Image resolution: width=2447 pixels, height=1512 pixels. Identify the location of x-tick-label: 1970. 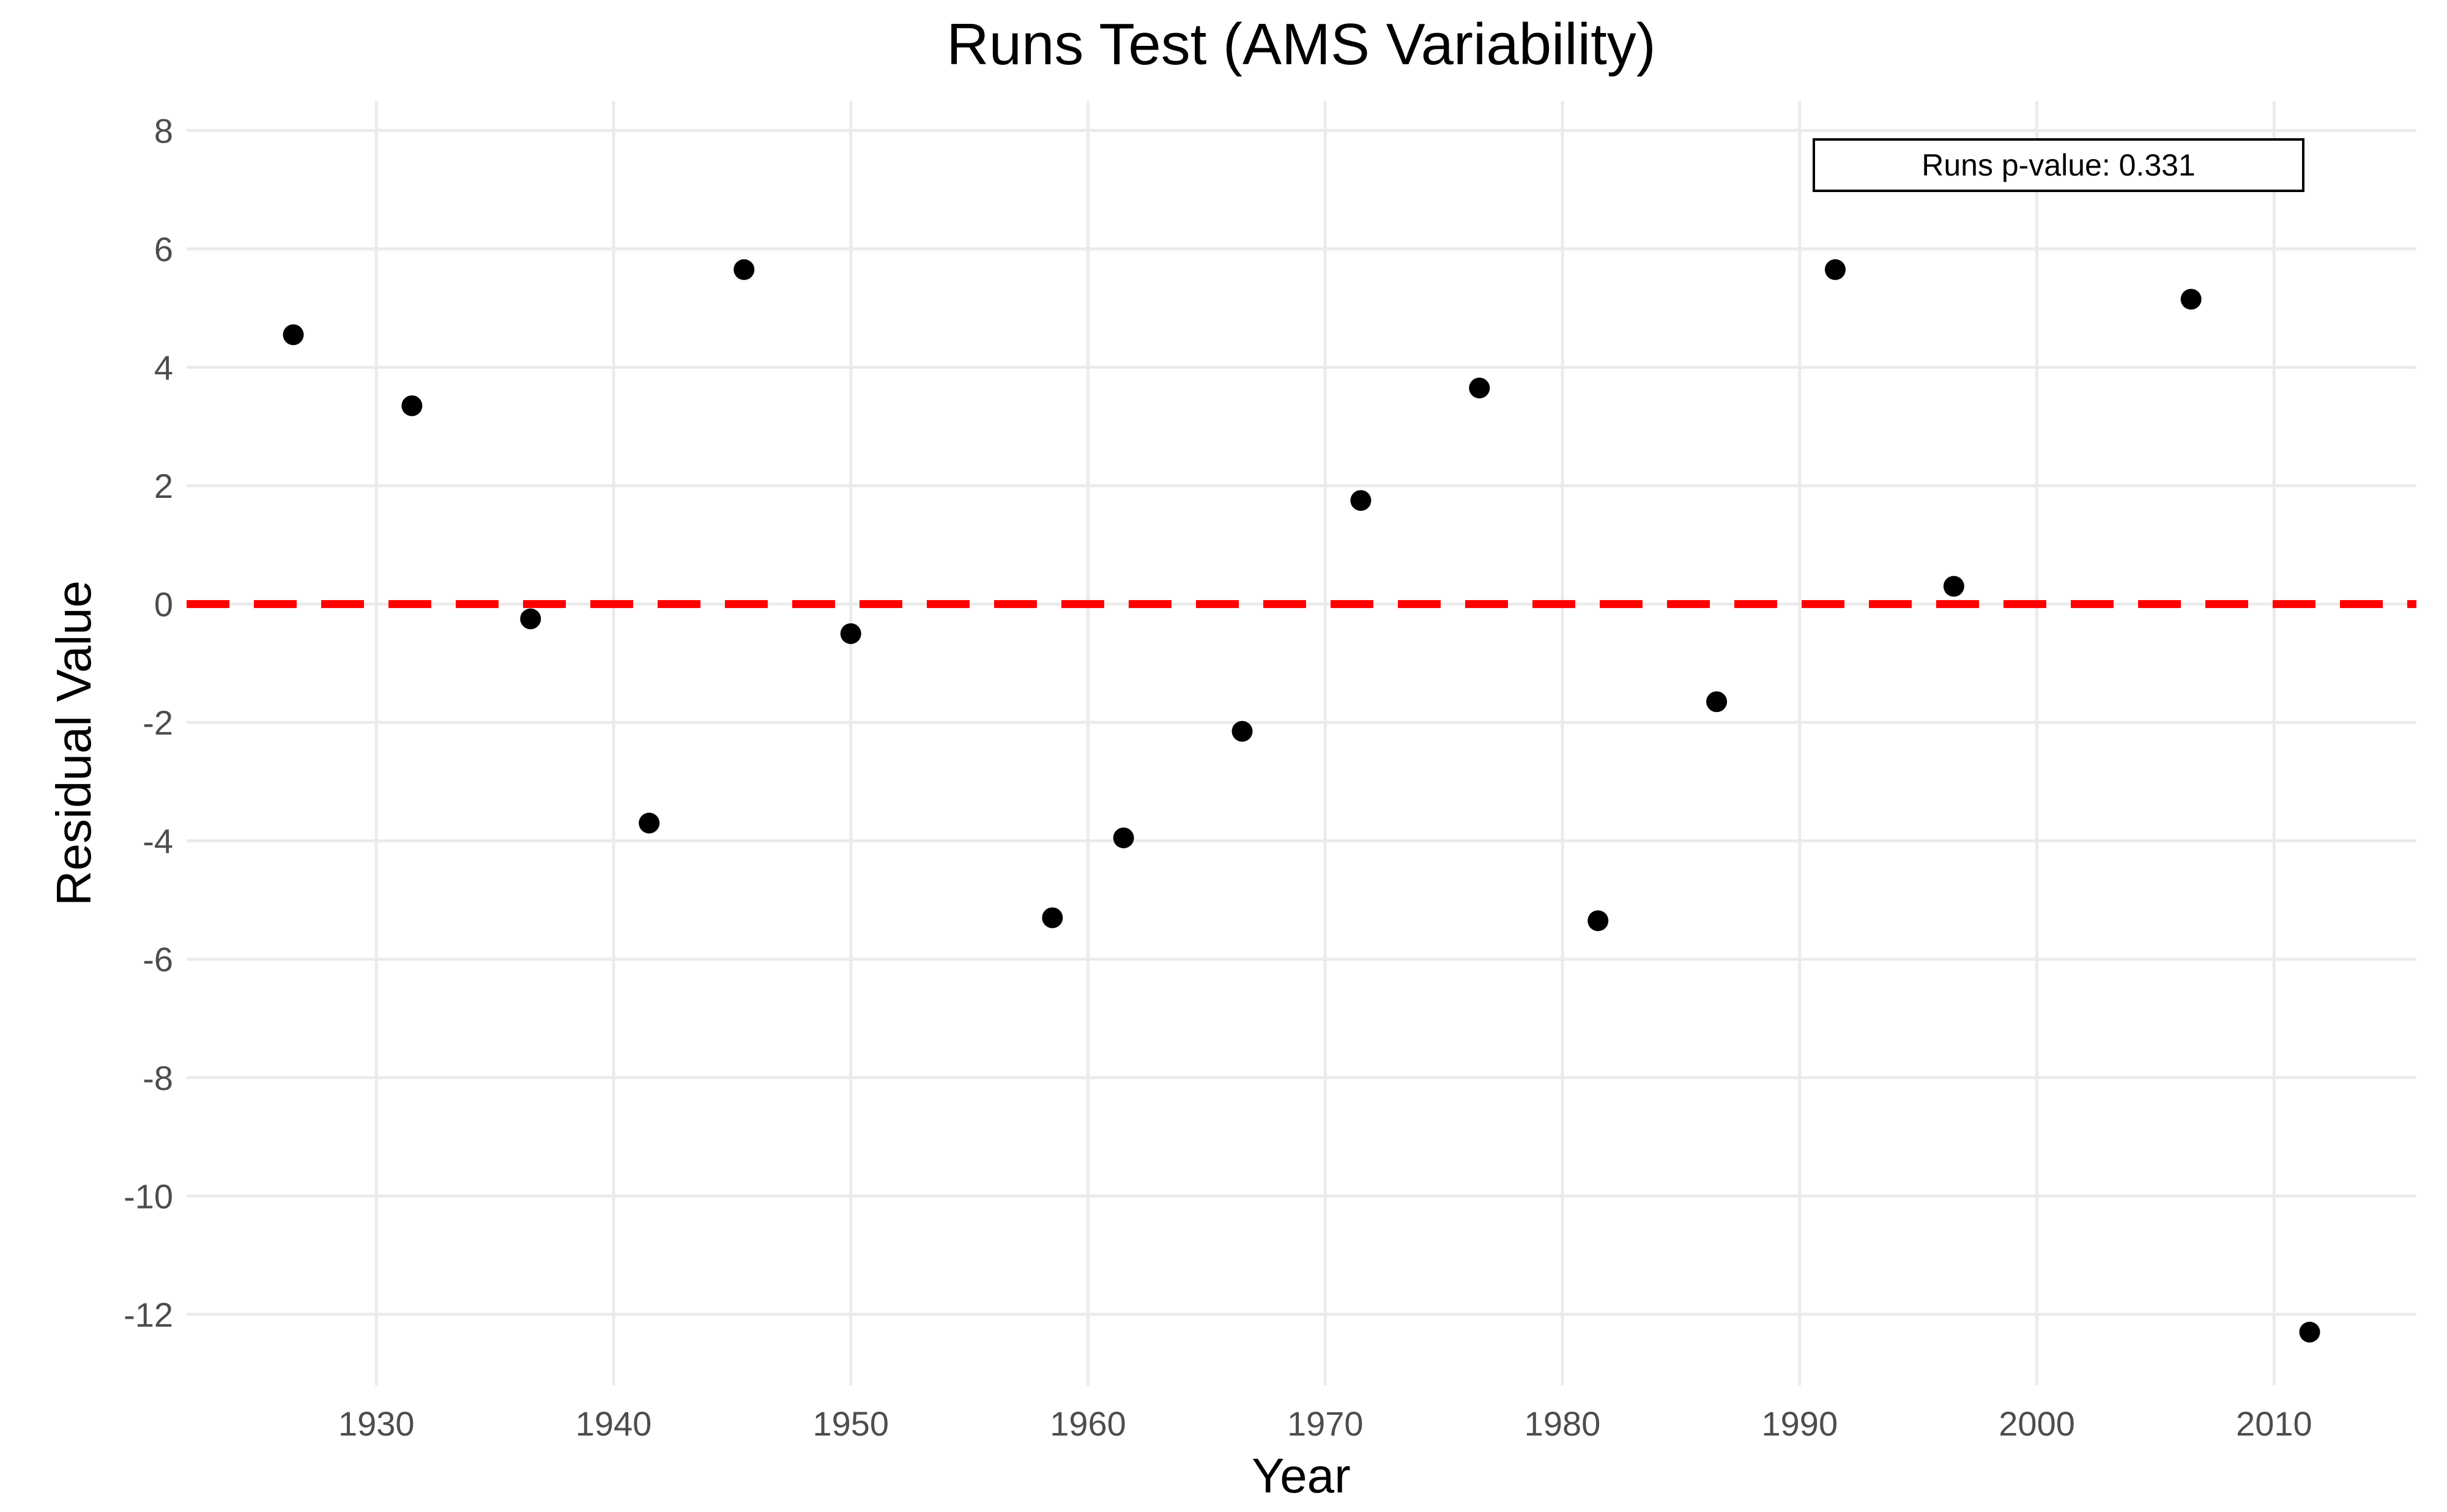
(1325, 1423).